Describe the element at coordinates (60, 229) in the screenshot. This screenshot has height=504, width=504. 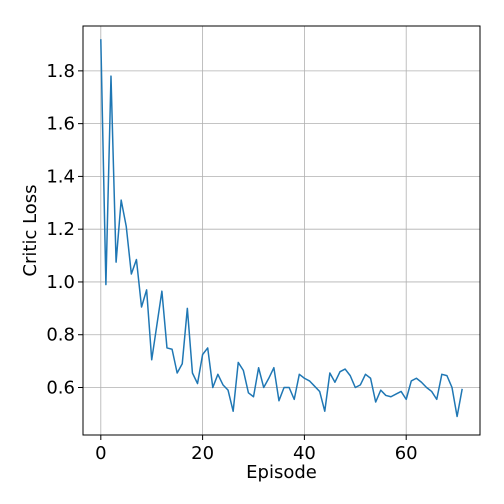
I see `y-tick-label: 1.2` at that location.